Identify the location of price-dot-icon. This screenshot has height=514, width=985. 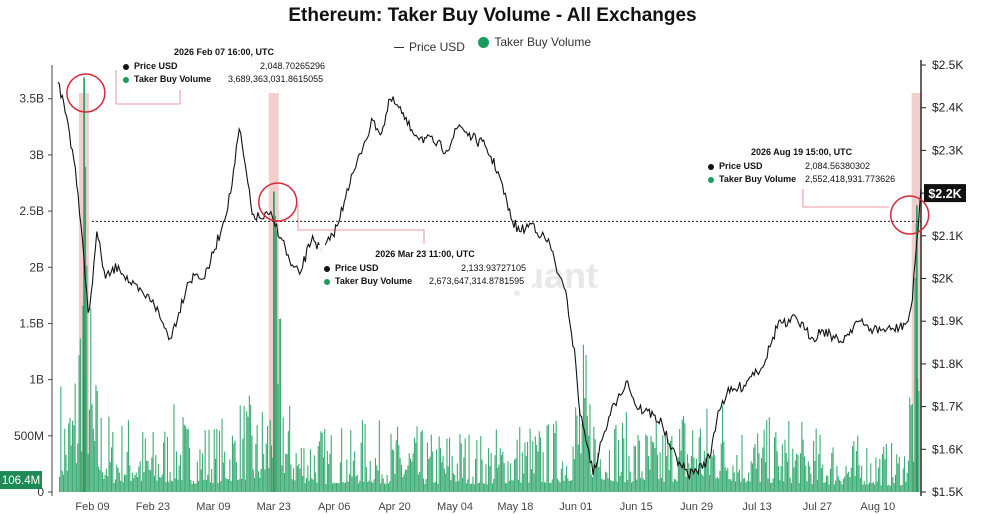
(327, 268).